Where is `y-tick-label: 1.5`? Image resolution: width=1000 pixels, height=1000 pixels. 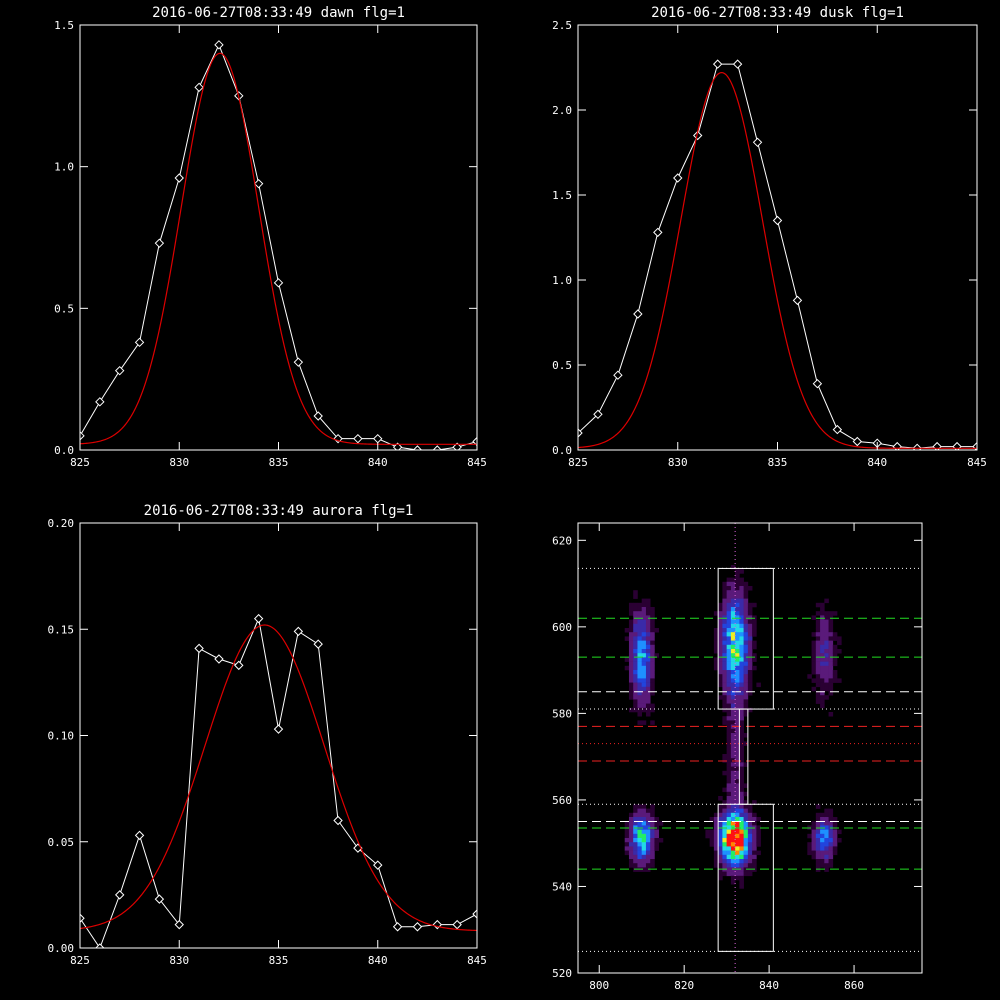
y-tick-label: 1.5 is located at coordinates (562, 195).